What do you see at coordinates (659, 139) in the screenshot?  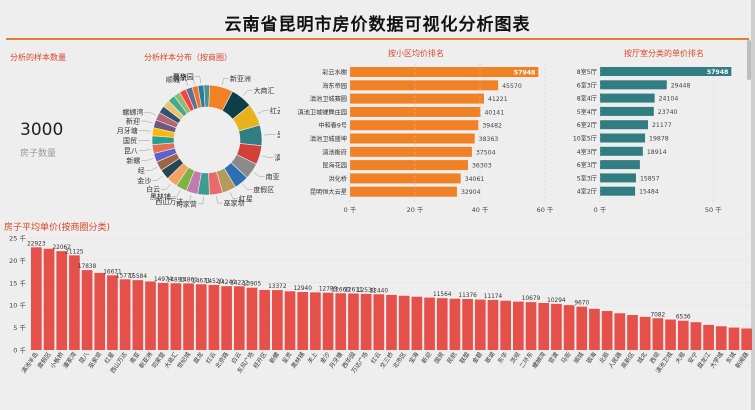 I see `bar-value-label: 19878` at bounding box center [659, 139].